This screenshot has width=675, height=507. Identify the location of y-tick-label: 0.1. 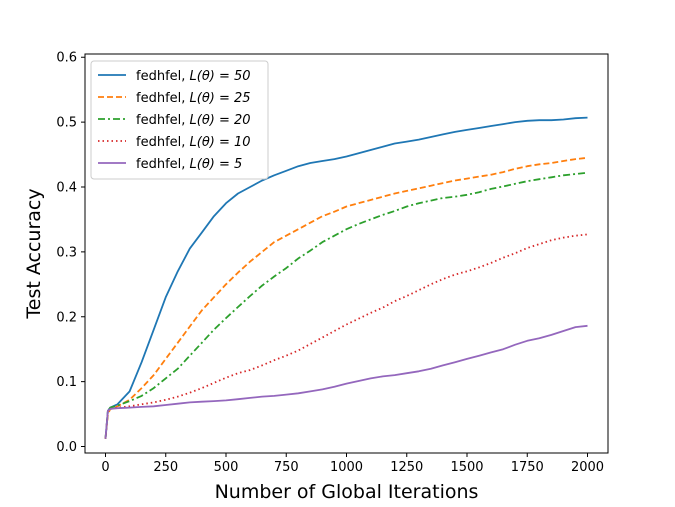
(66, 382).